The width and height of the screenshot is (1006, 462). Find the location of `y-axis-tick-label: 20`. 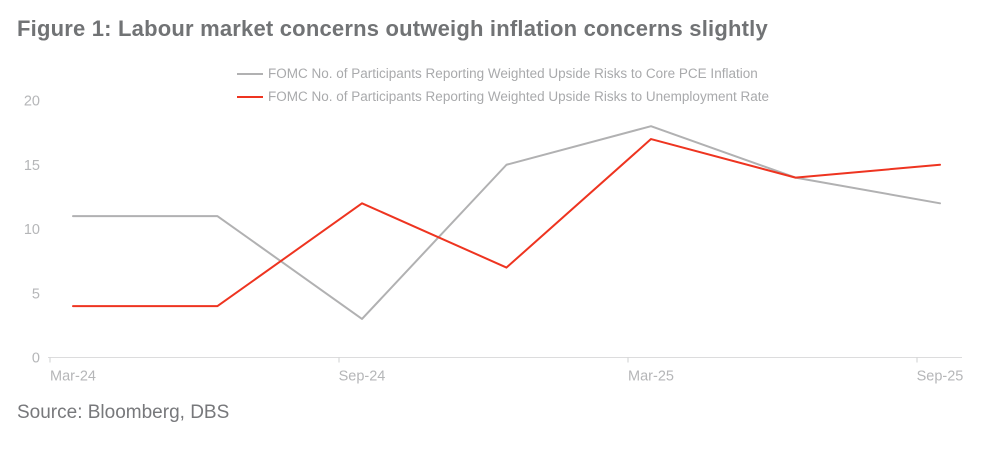

y-axis-tick-label: 20 is located at coordinates (32, 102).